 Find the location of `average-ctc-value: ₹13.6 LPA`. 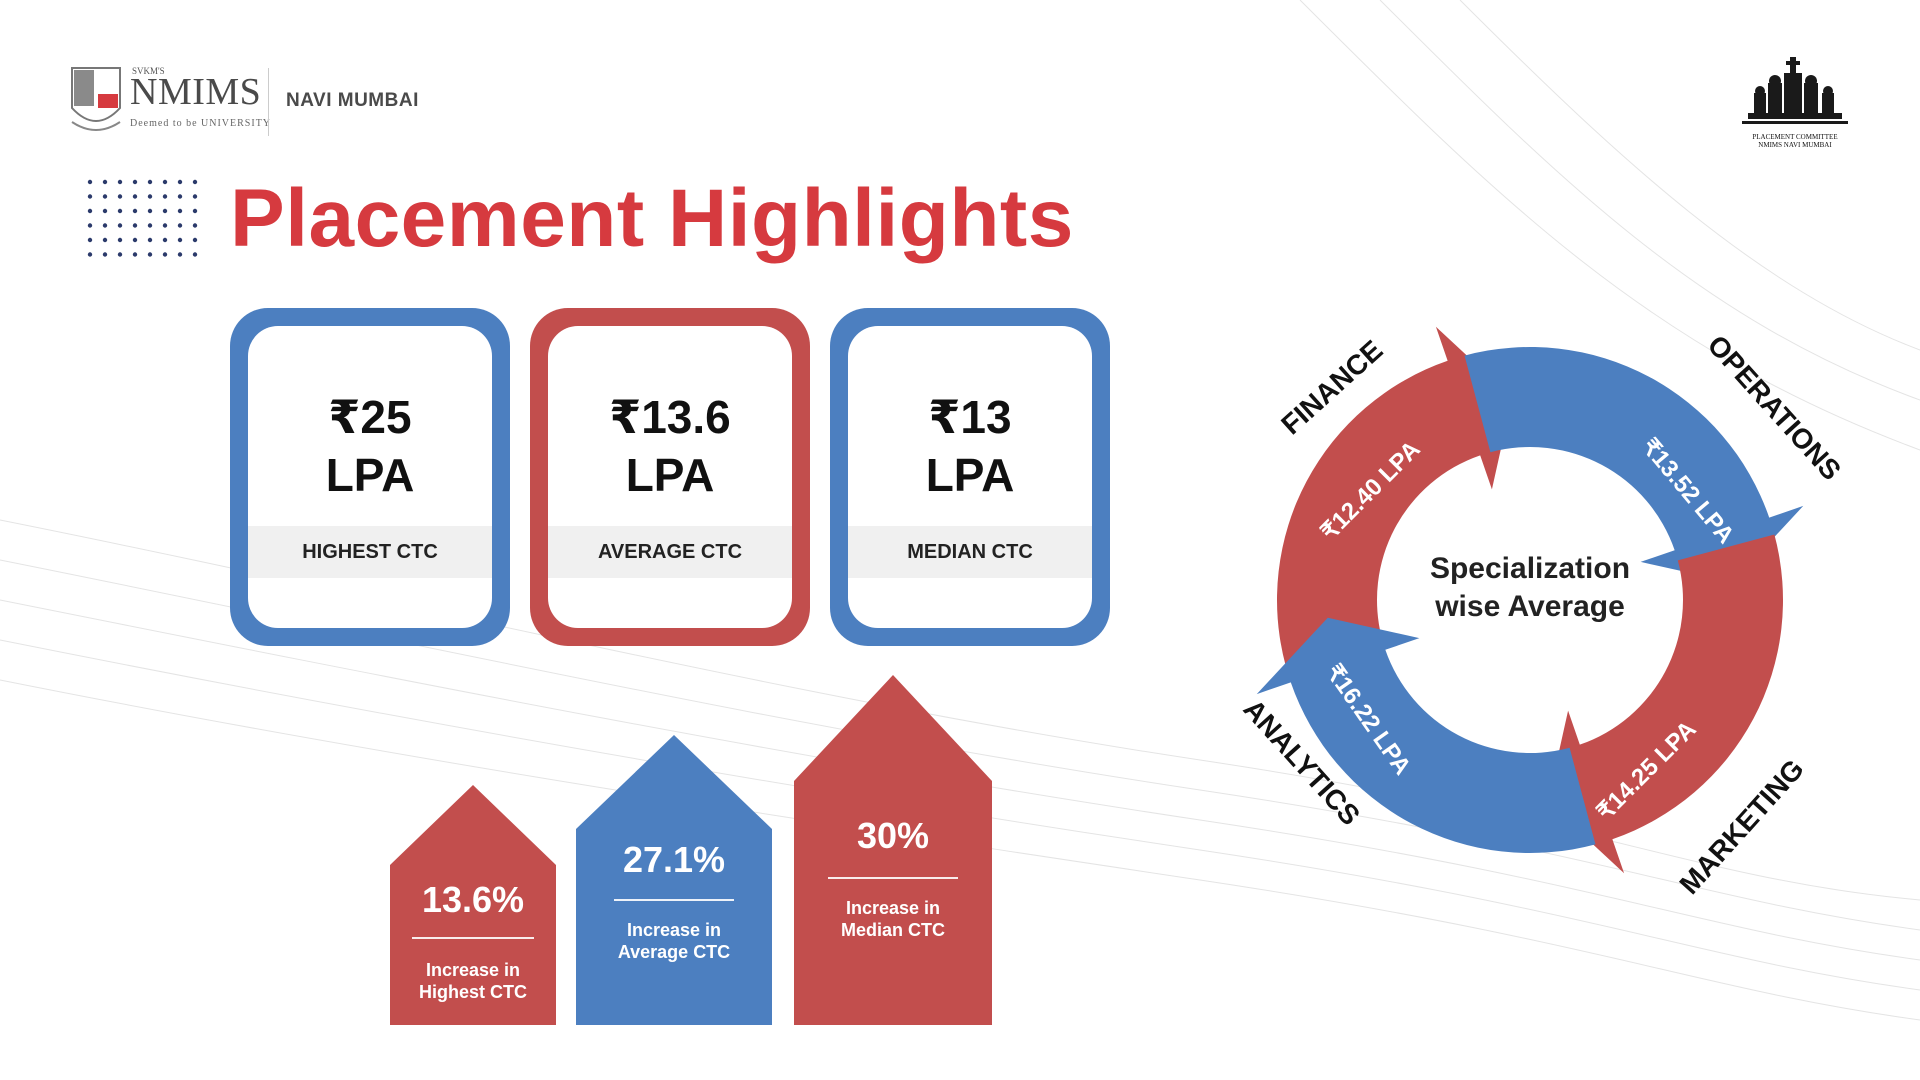

average-ctc-value: ₹13.6 LPA is located at coordinates (670, 446).